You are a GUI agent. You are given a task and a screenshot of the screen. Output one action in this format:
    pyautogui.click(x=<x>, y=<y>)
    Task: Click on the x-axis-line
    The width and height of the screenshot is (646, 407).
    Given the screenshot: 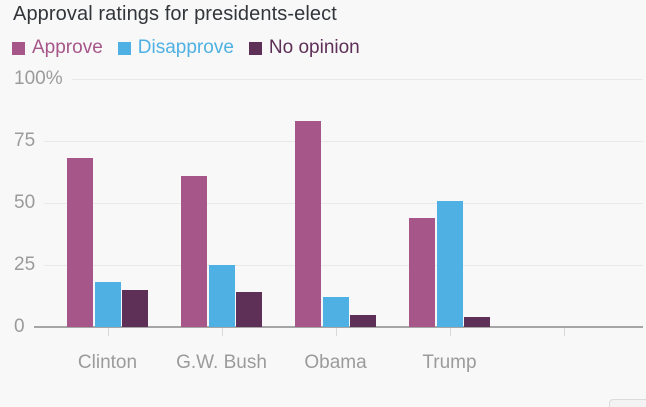 What is the action you would take?
    pyautogui.click(x=338, y=327)
    